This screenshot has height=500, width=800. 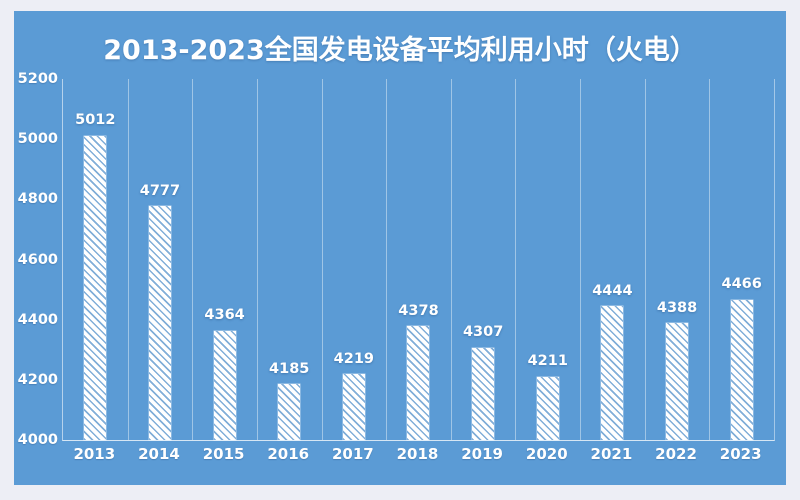 I want to click on bar-group: 5012, so click(x=95, y=259).